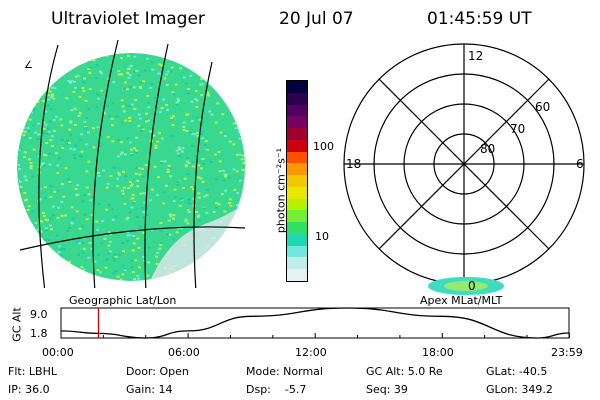 Image resolution: width=600 pixels, height=400 pixels. I want to click on lat-label-70: 70, so click(517, 129).